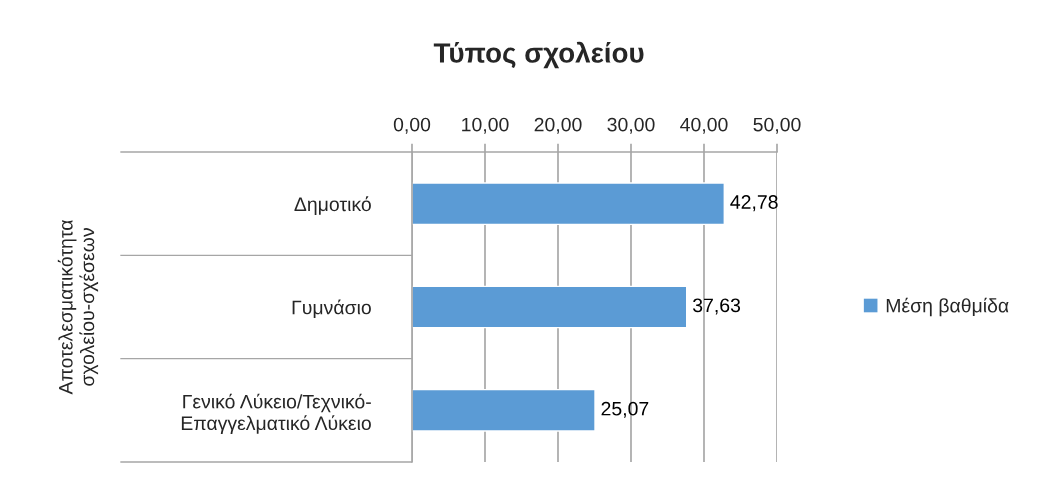 This screenshot has width=1057, height=490. Describe the element at coordinates (412, 125) in the screenshot. I see `x-tick-label: 0,00` at that location.